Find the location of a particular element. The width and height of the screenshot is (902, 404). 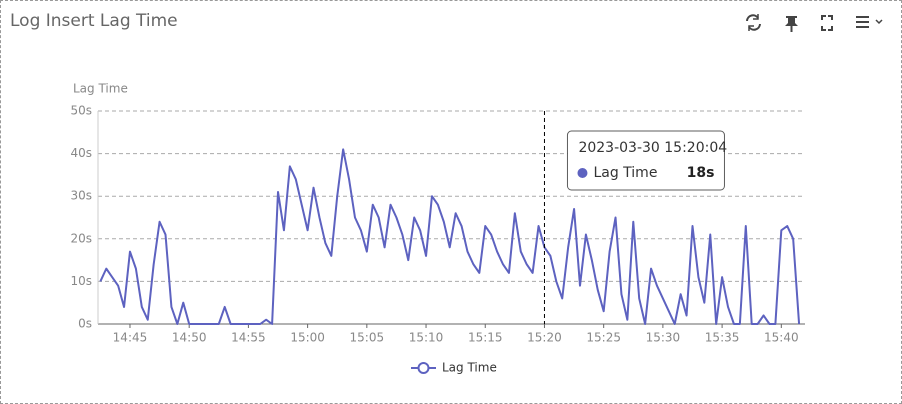

tooltip-time: 2023-03-30 15:20:04 is located at coordinates (652, 148).